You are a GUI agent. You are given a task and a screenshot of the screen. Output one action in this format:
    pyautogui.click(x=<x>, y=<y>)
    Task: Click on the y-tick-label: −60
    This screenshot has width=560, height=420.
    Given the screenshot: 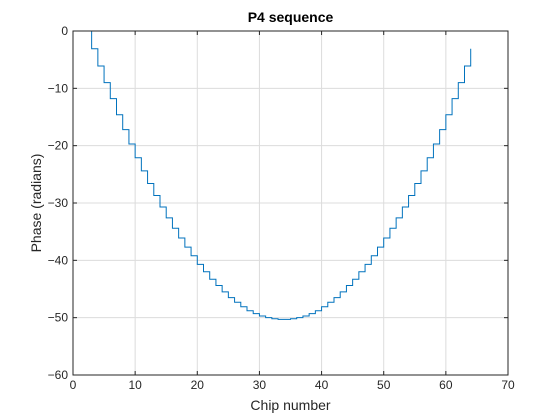 What is the action you would take?
    pyautogui.click(x=58, y=375)
    